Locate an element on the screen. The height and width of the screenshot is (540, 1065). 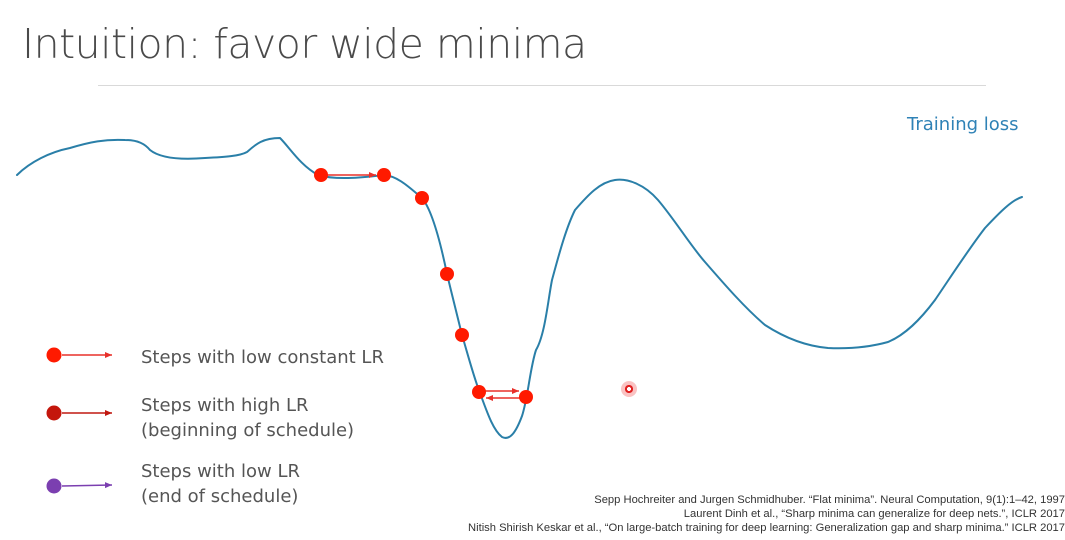
legend-label: Steps with high LR is located at coordinates (225, 405).